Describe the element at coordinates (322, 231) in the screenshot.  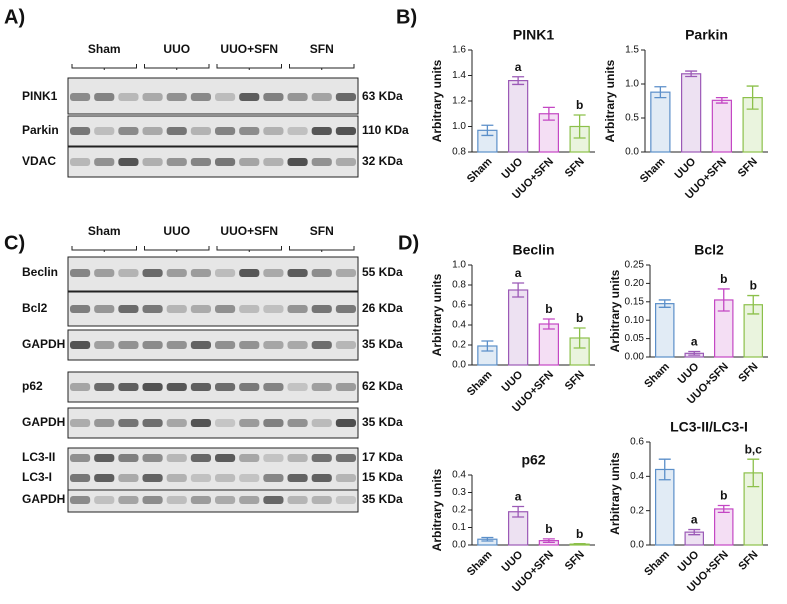
I see `group-label: SFN` at that location.